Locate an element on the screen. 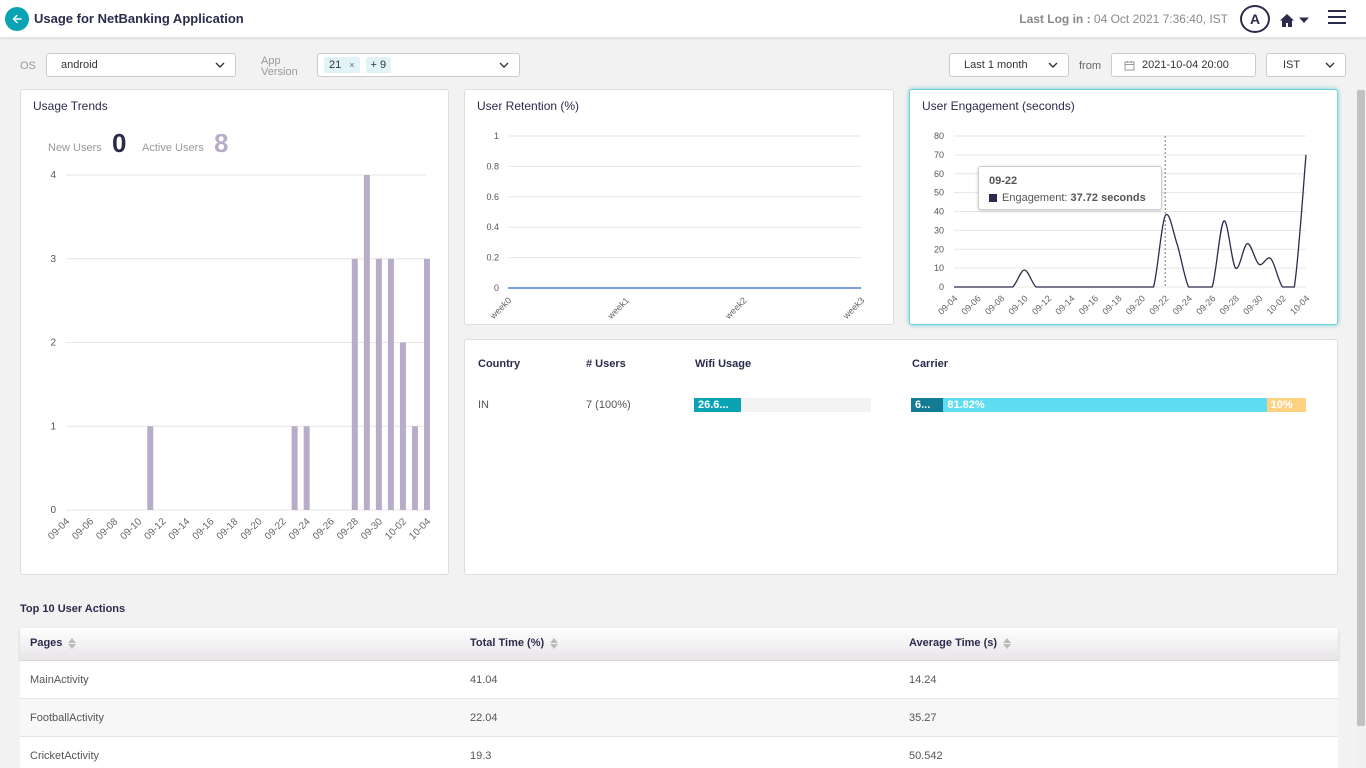 The width and height of the screenshot is (1366, 768). avg-time-cell: 50.542 is located at coordinates (926, 756).